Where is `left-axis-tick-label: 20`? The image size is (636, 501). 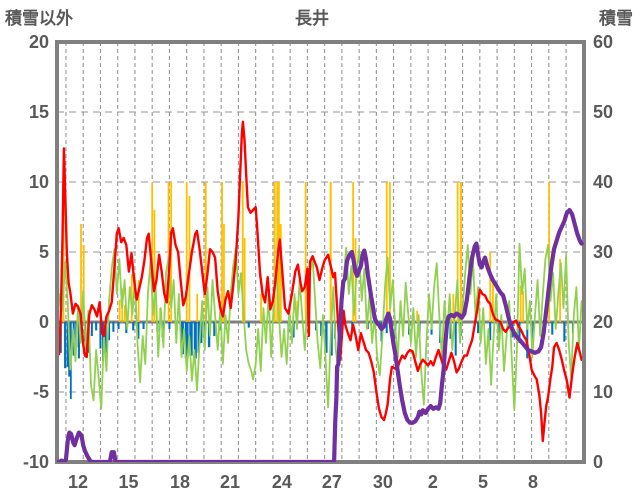 left-axis-tick-label: 20 is located at coordinates (39, 42).